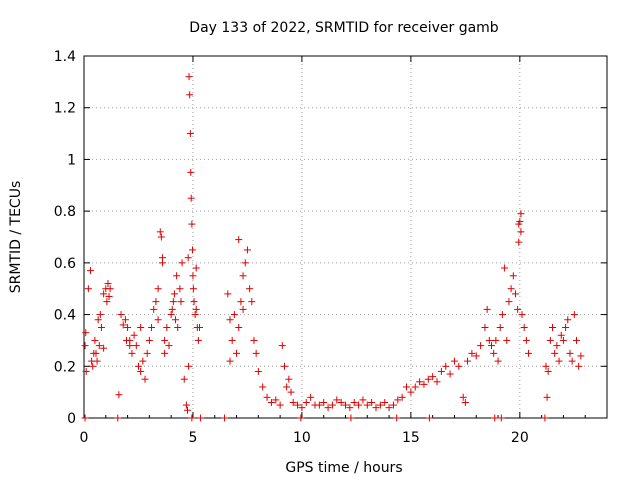 The width and height of the screenshot is (640, 480). I want to click on y-tick-label: 1.2, so click(65, 109).